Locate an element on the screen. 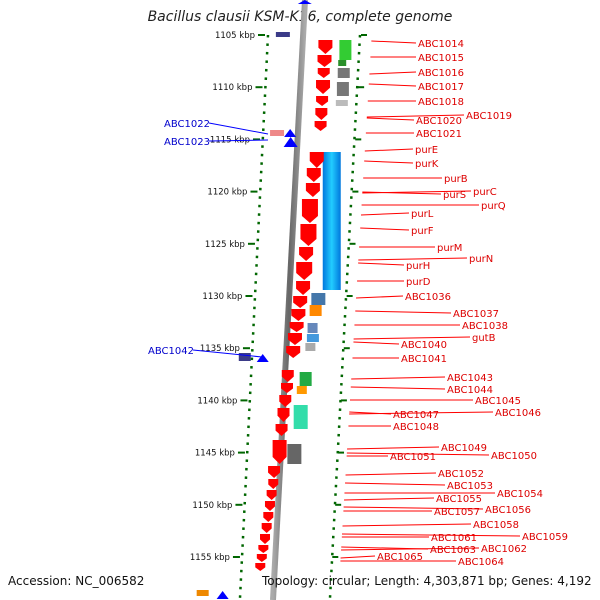 This screenshot has height=600, width=600. gene-label: purN is located at coordinates (481, 259).